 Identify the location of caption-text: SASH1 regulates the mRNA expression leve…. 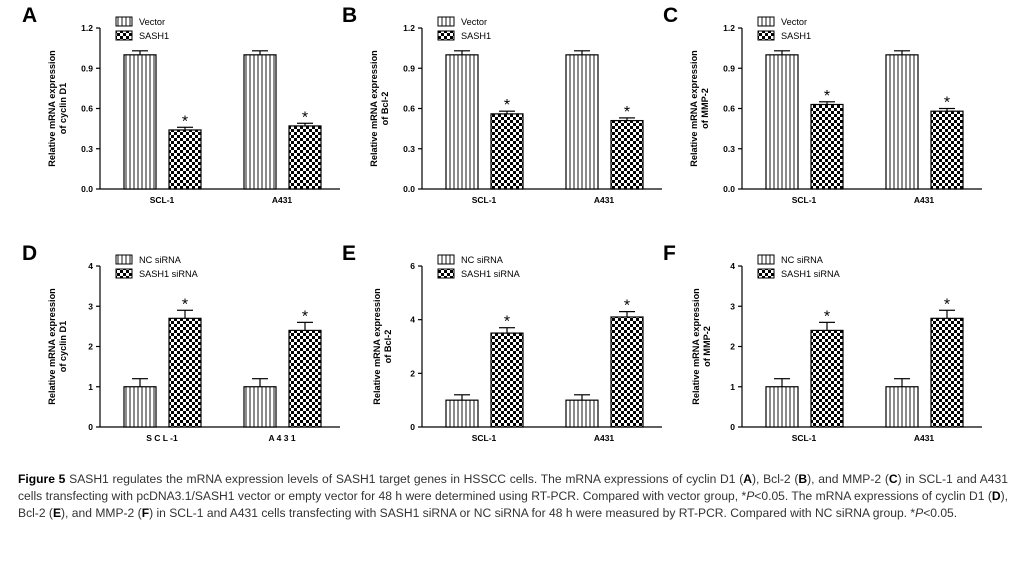
(404, 479).